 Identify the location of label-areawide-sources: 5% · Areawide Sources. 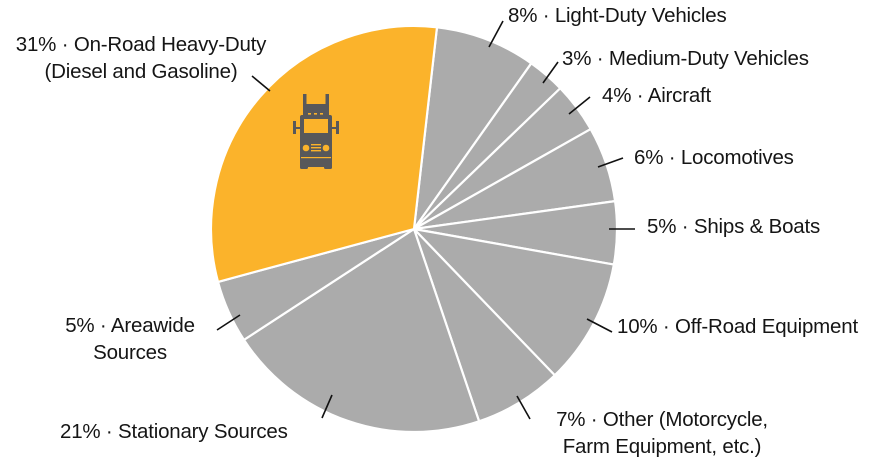
(130, 339).